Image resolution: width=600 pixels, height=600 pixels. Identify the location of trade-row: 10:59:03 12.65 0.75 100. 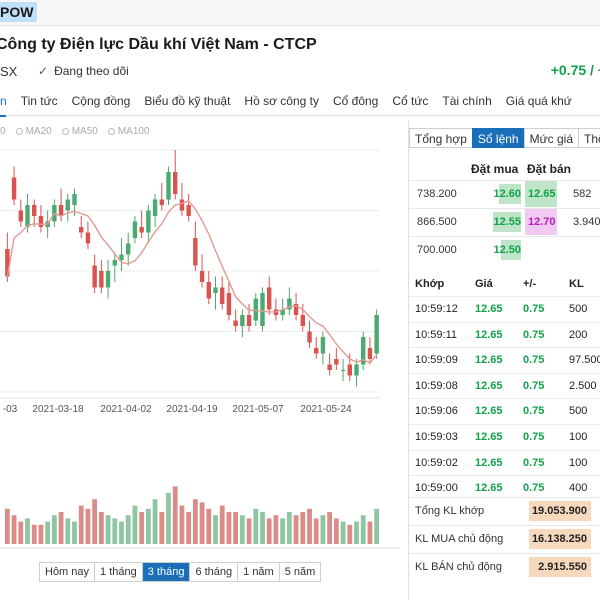
(504, 437).